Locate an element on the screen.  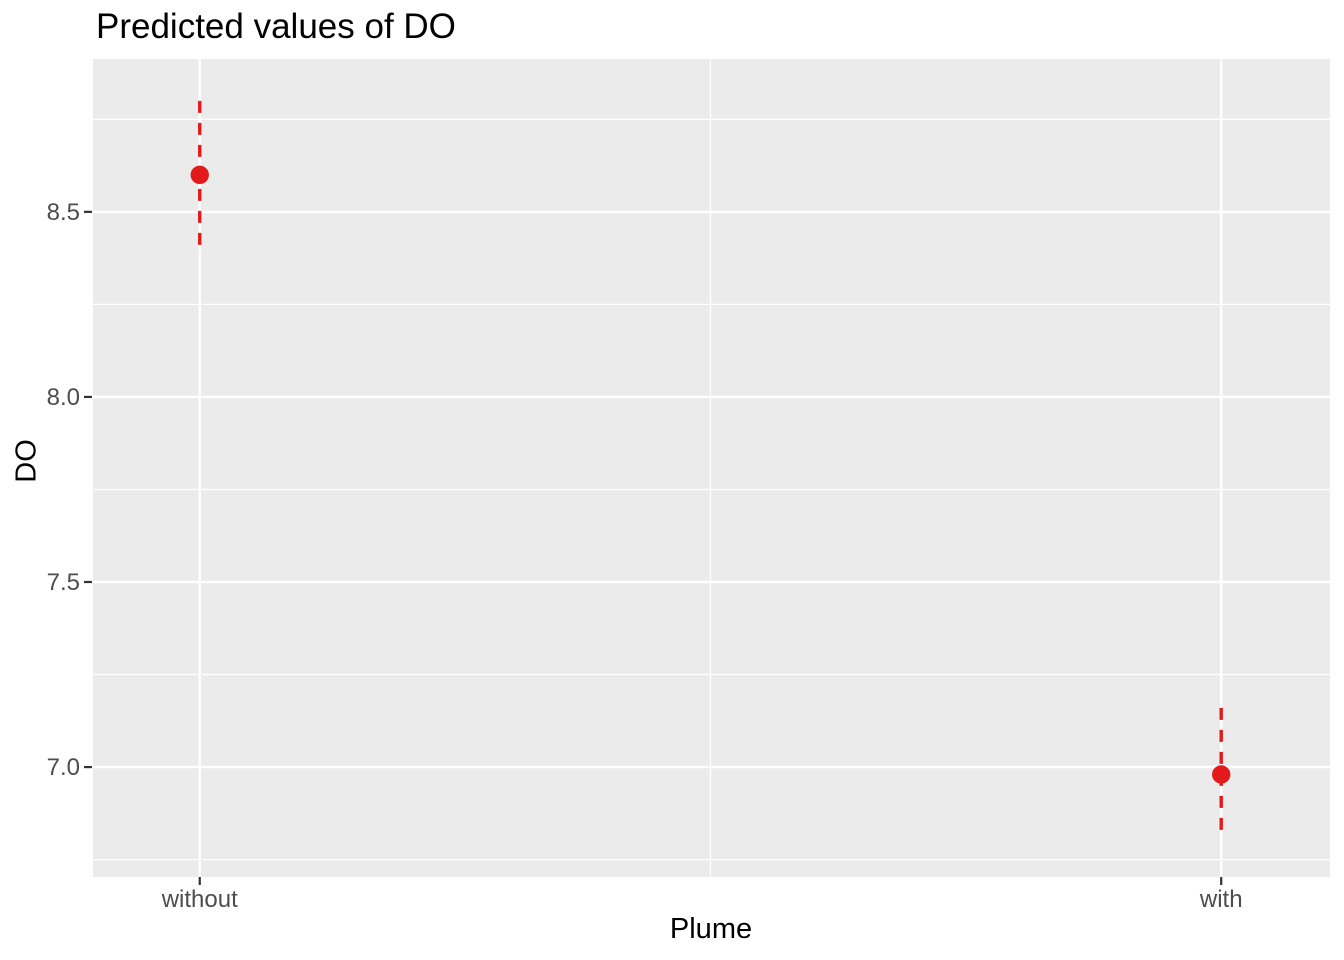
chart-title: Predicted values of DO is located at coordinates (276, 26).